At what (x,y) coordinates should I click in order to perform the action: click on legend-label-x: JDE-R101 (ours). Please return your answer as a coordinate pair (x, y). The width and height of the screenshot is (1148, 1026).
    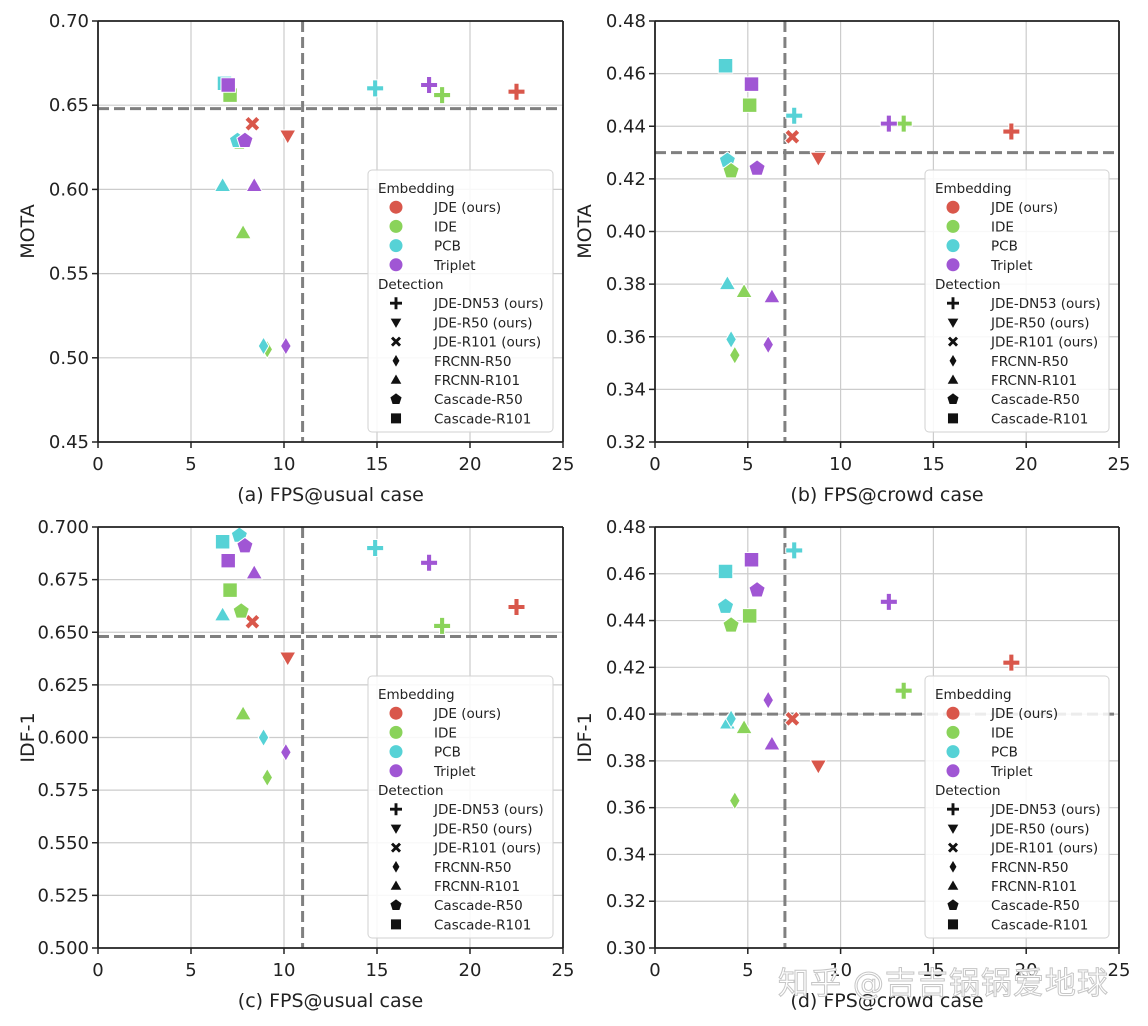
    Looking at the image, I should click on (487, 343).